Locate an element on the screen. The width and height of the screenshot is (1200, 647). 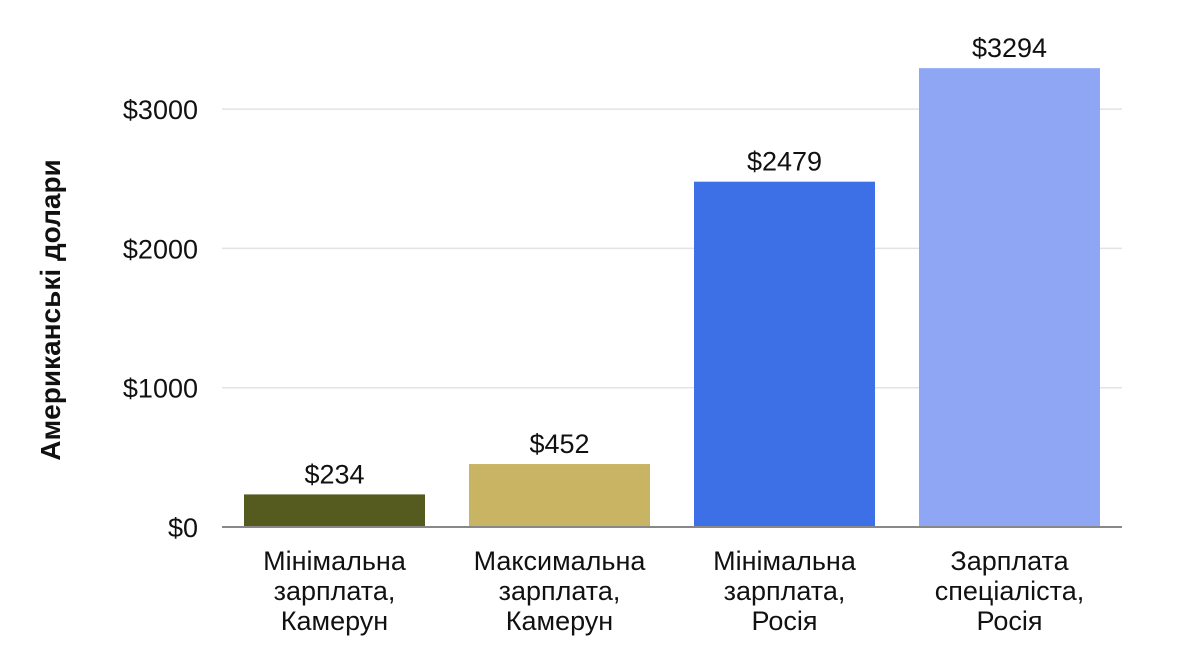
y-axis-title: Американські долари is located at coordinates (50, 310).